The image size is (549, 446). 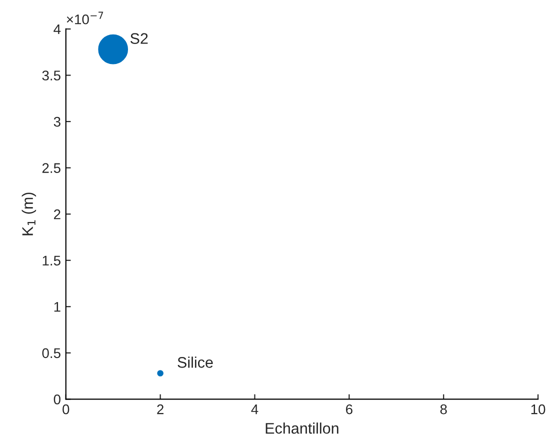 I want to click on x-tick-label: 0, so click(x=66, y=409).